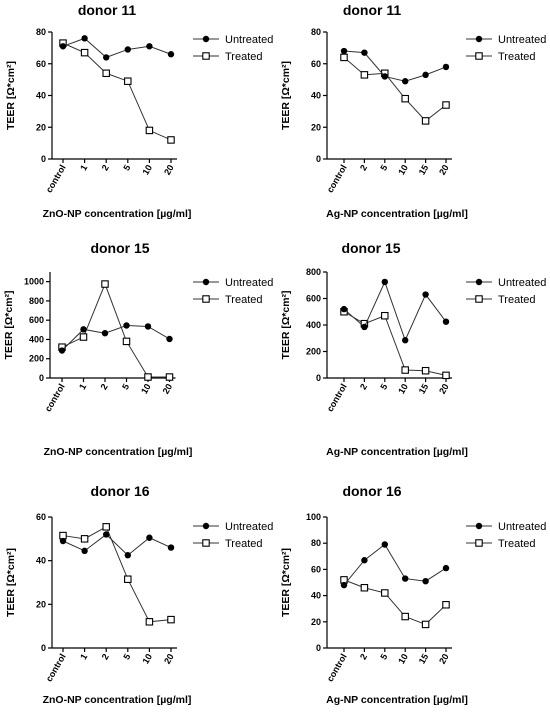 The height and width of the screenshot is (713, 550). What do you see at coordinates (313, 299) in the screenshot?
I see `y-tick-label: 600` at bounding box center [313, 299].